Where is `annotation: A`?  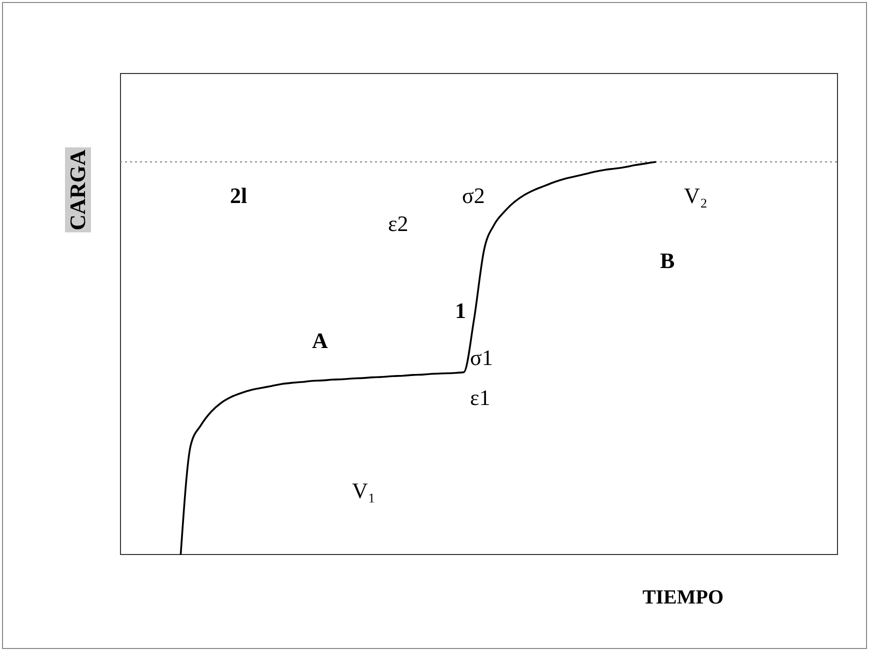 annotation: A is located at coordinates (320, 340).